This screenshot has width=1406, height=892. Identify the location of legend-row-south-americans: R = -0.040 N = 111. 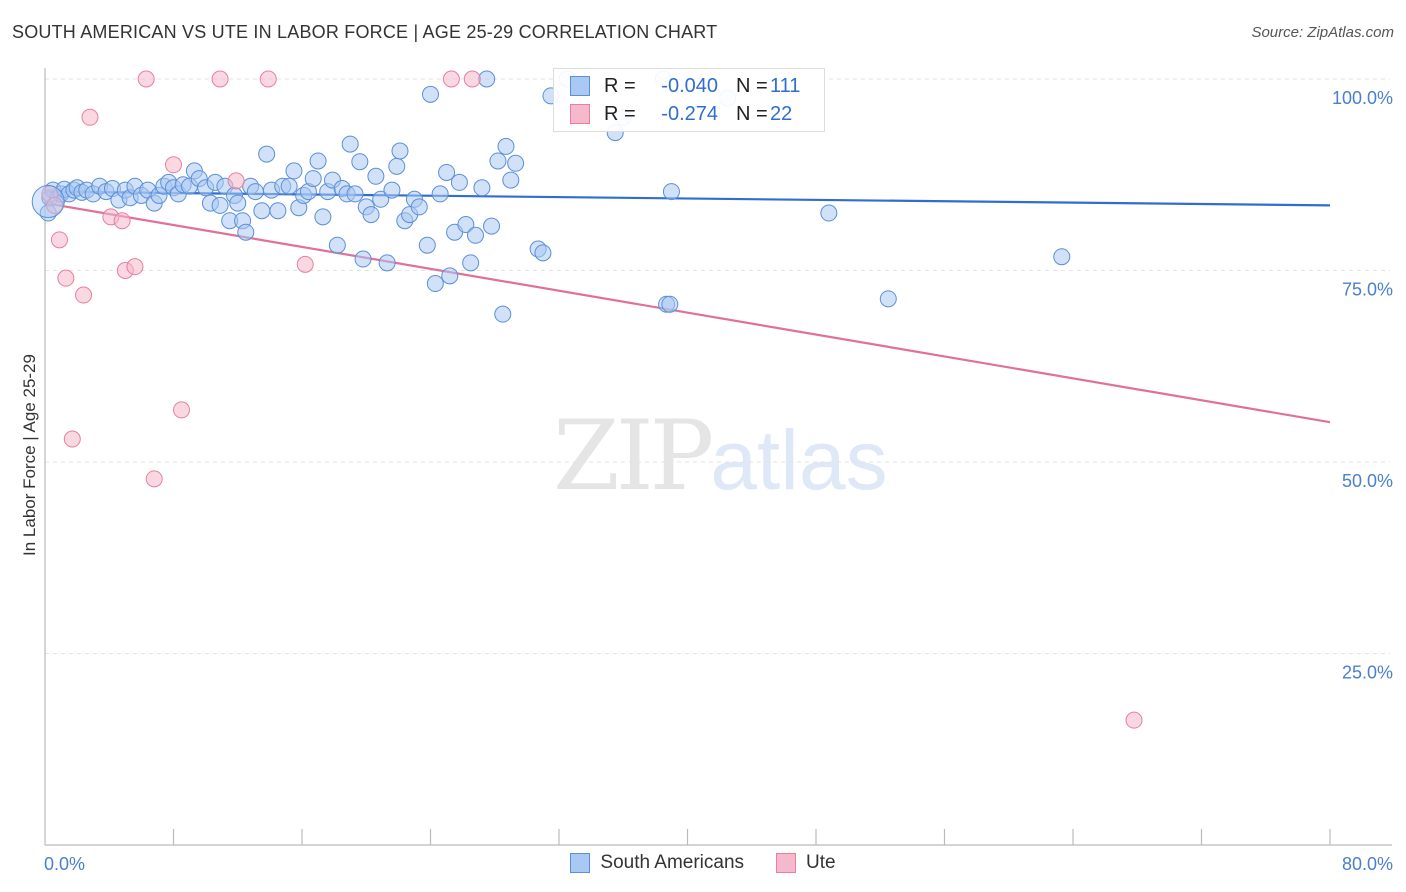
(677, 86).